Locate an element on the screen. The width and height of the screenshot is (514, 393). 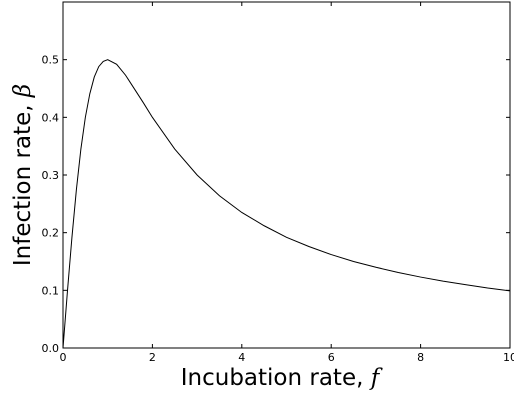
y-axis-symbol: β is located at coordinates (23, 91).